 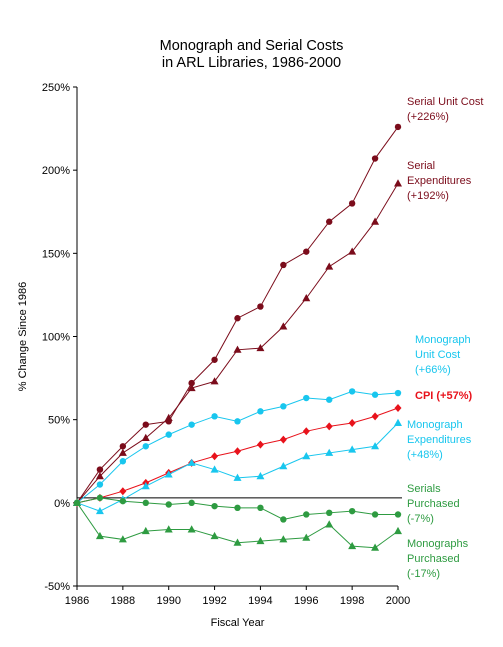 I want to click on series-label-5: Serials, so click(x=424, y=489).